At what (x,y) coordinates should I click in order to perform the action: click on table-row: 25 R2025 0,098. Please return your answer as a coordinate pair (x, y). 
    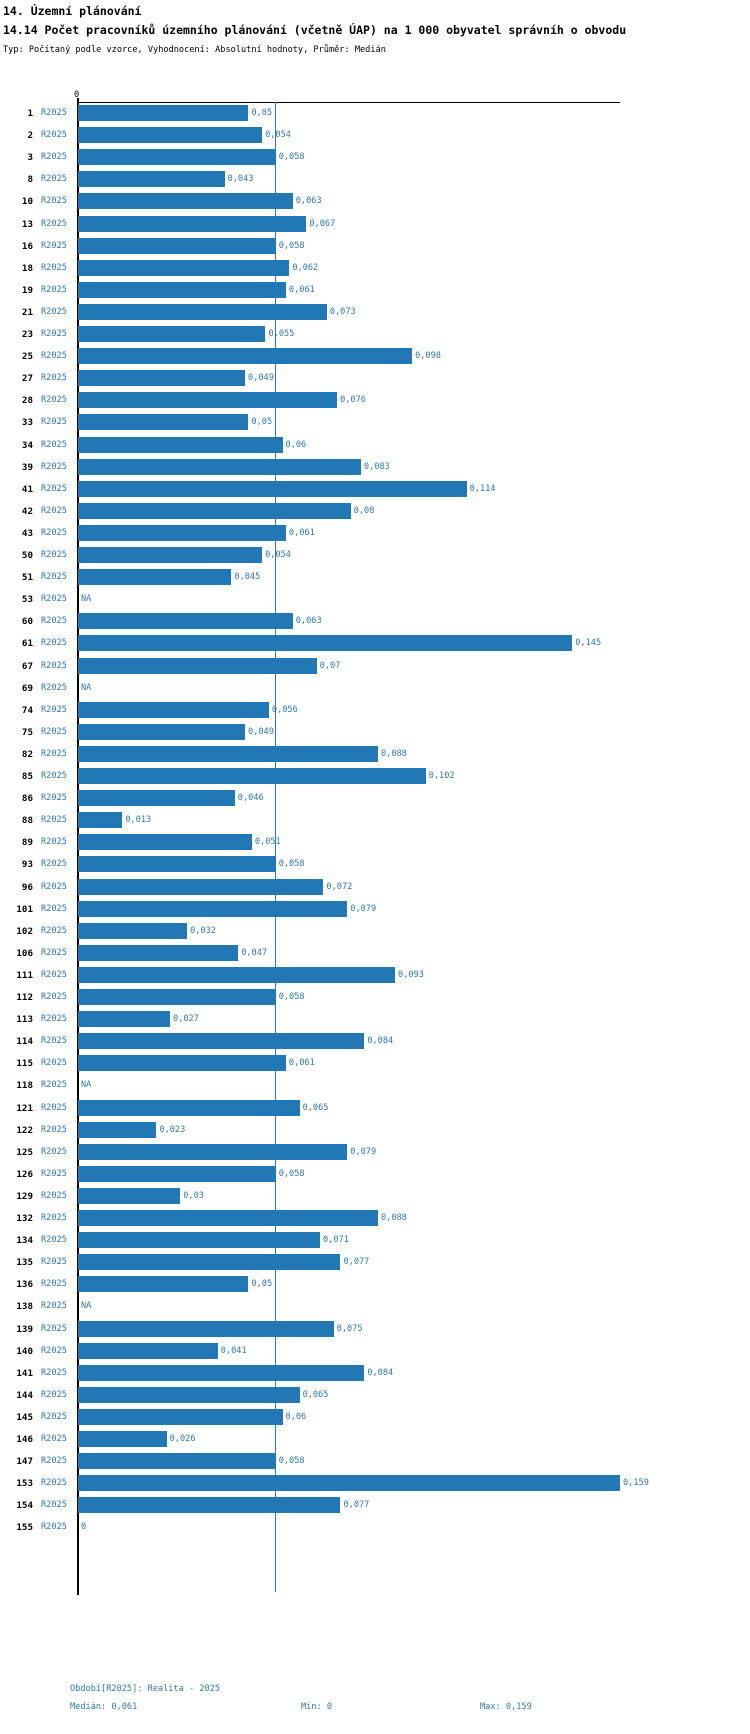
    Looking at the image, I should click on (375, 357).